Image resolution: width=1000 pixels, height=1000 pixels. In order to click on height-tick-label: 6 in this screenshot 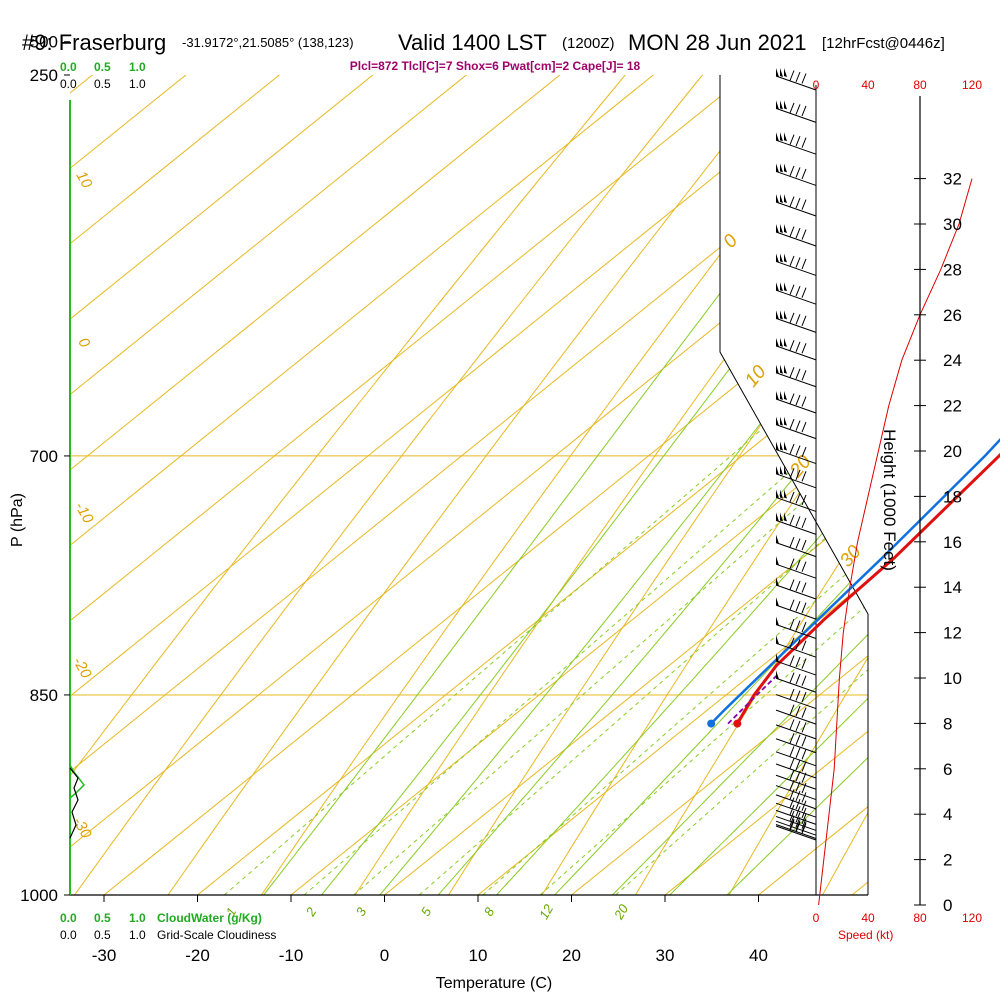, I will do `click(947, 769)`.